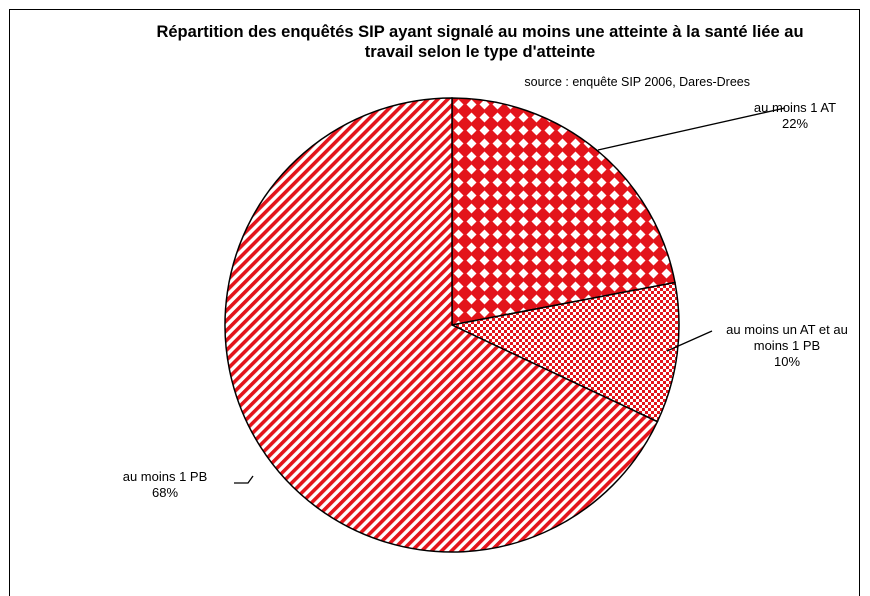 The image size is (870, 596). I want to click on slice-label: au moins 1 PB 68%, so click(165, 485).